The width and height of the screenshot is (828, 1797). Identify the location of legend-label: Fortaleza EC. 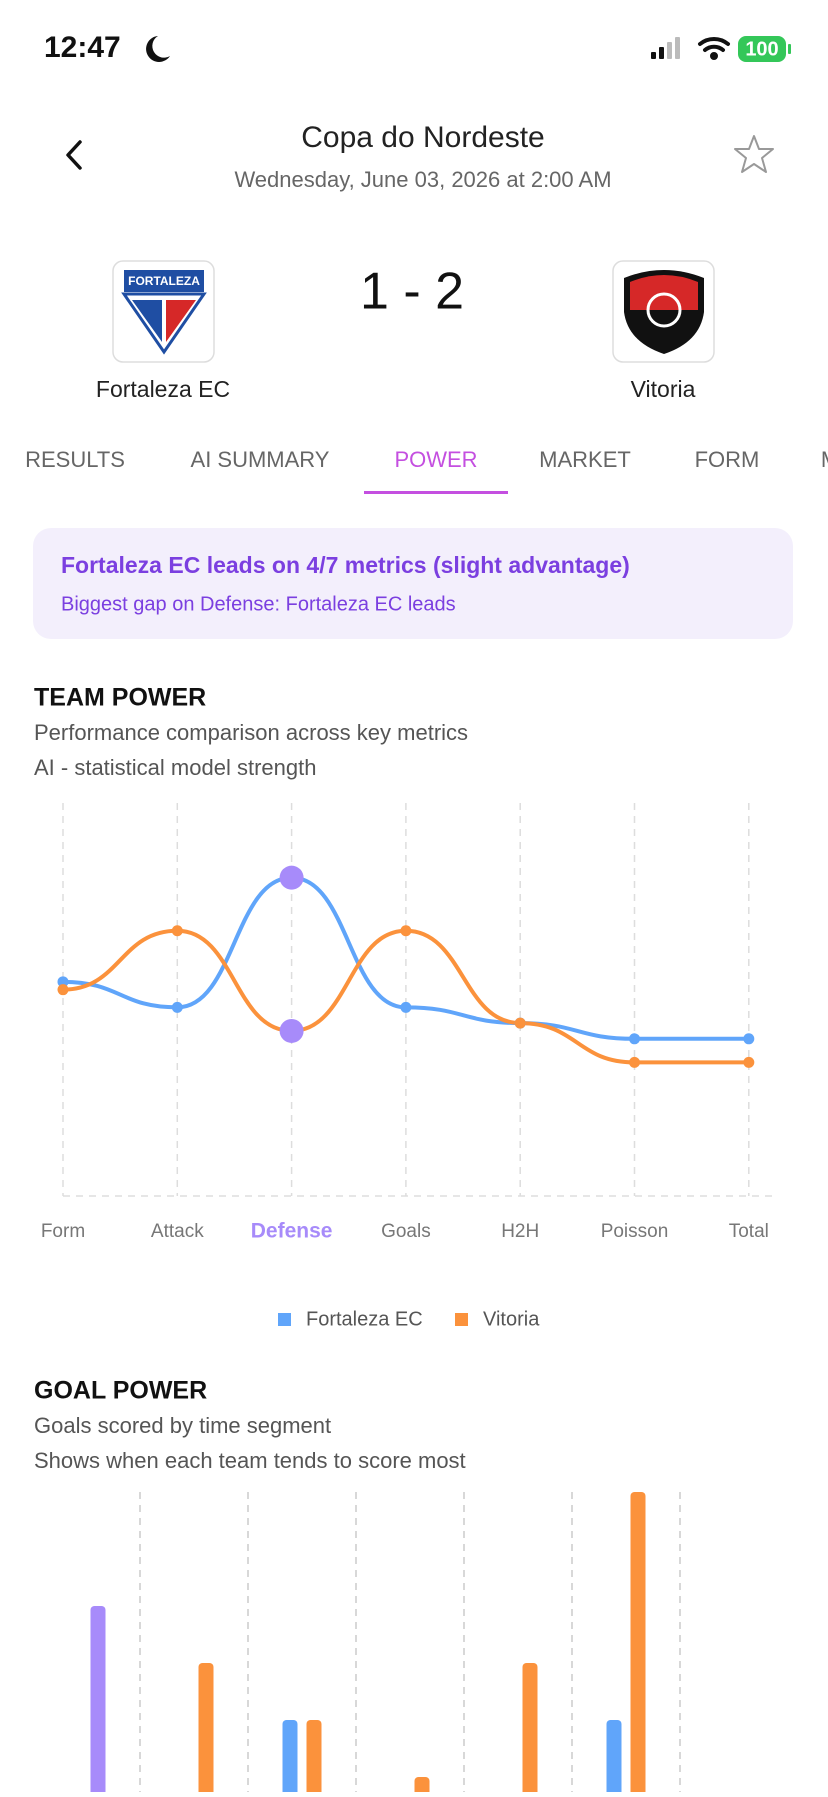
(364, 1319).